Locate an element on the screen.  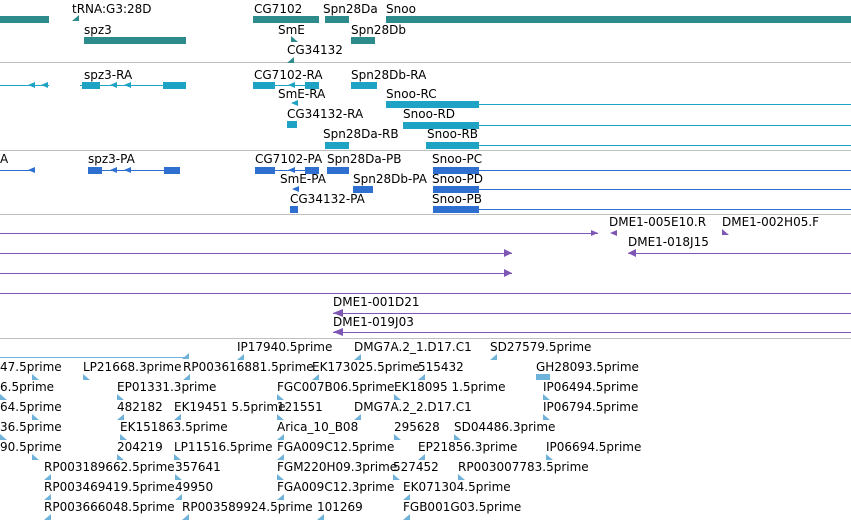
est-label: LP21668.3prime is located at coordinates (132, 367).